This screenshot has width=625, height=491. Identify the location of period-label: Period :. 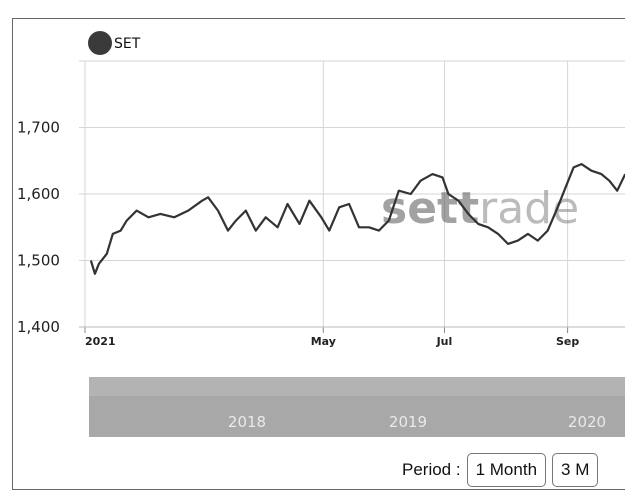
(431, 469).